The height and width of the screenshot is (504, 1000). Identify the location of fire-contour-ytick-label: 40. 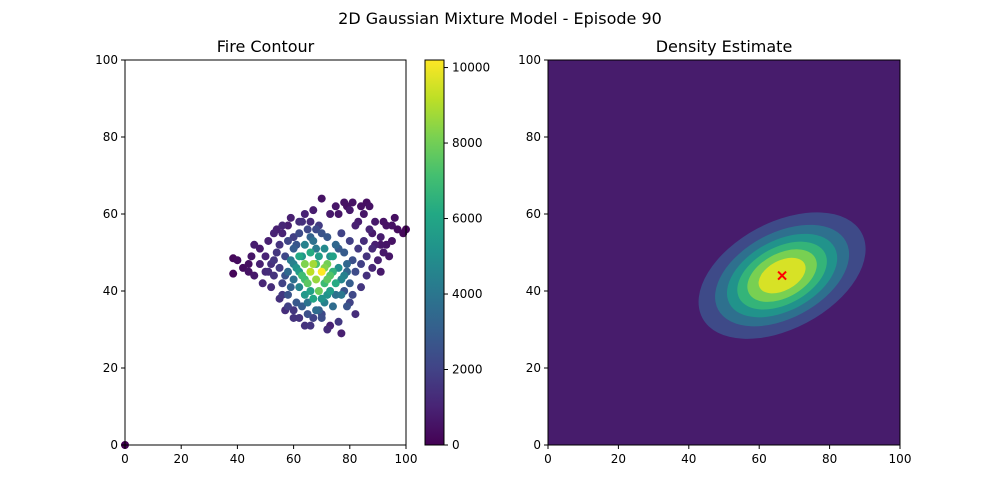
(110, 291).